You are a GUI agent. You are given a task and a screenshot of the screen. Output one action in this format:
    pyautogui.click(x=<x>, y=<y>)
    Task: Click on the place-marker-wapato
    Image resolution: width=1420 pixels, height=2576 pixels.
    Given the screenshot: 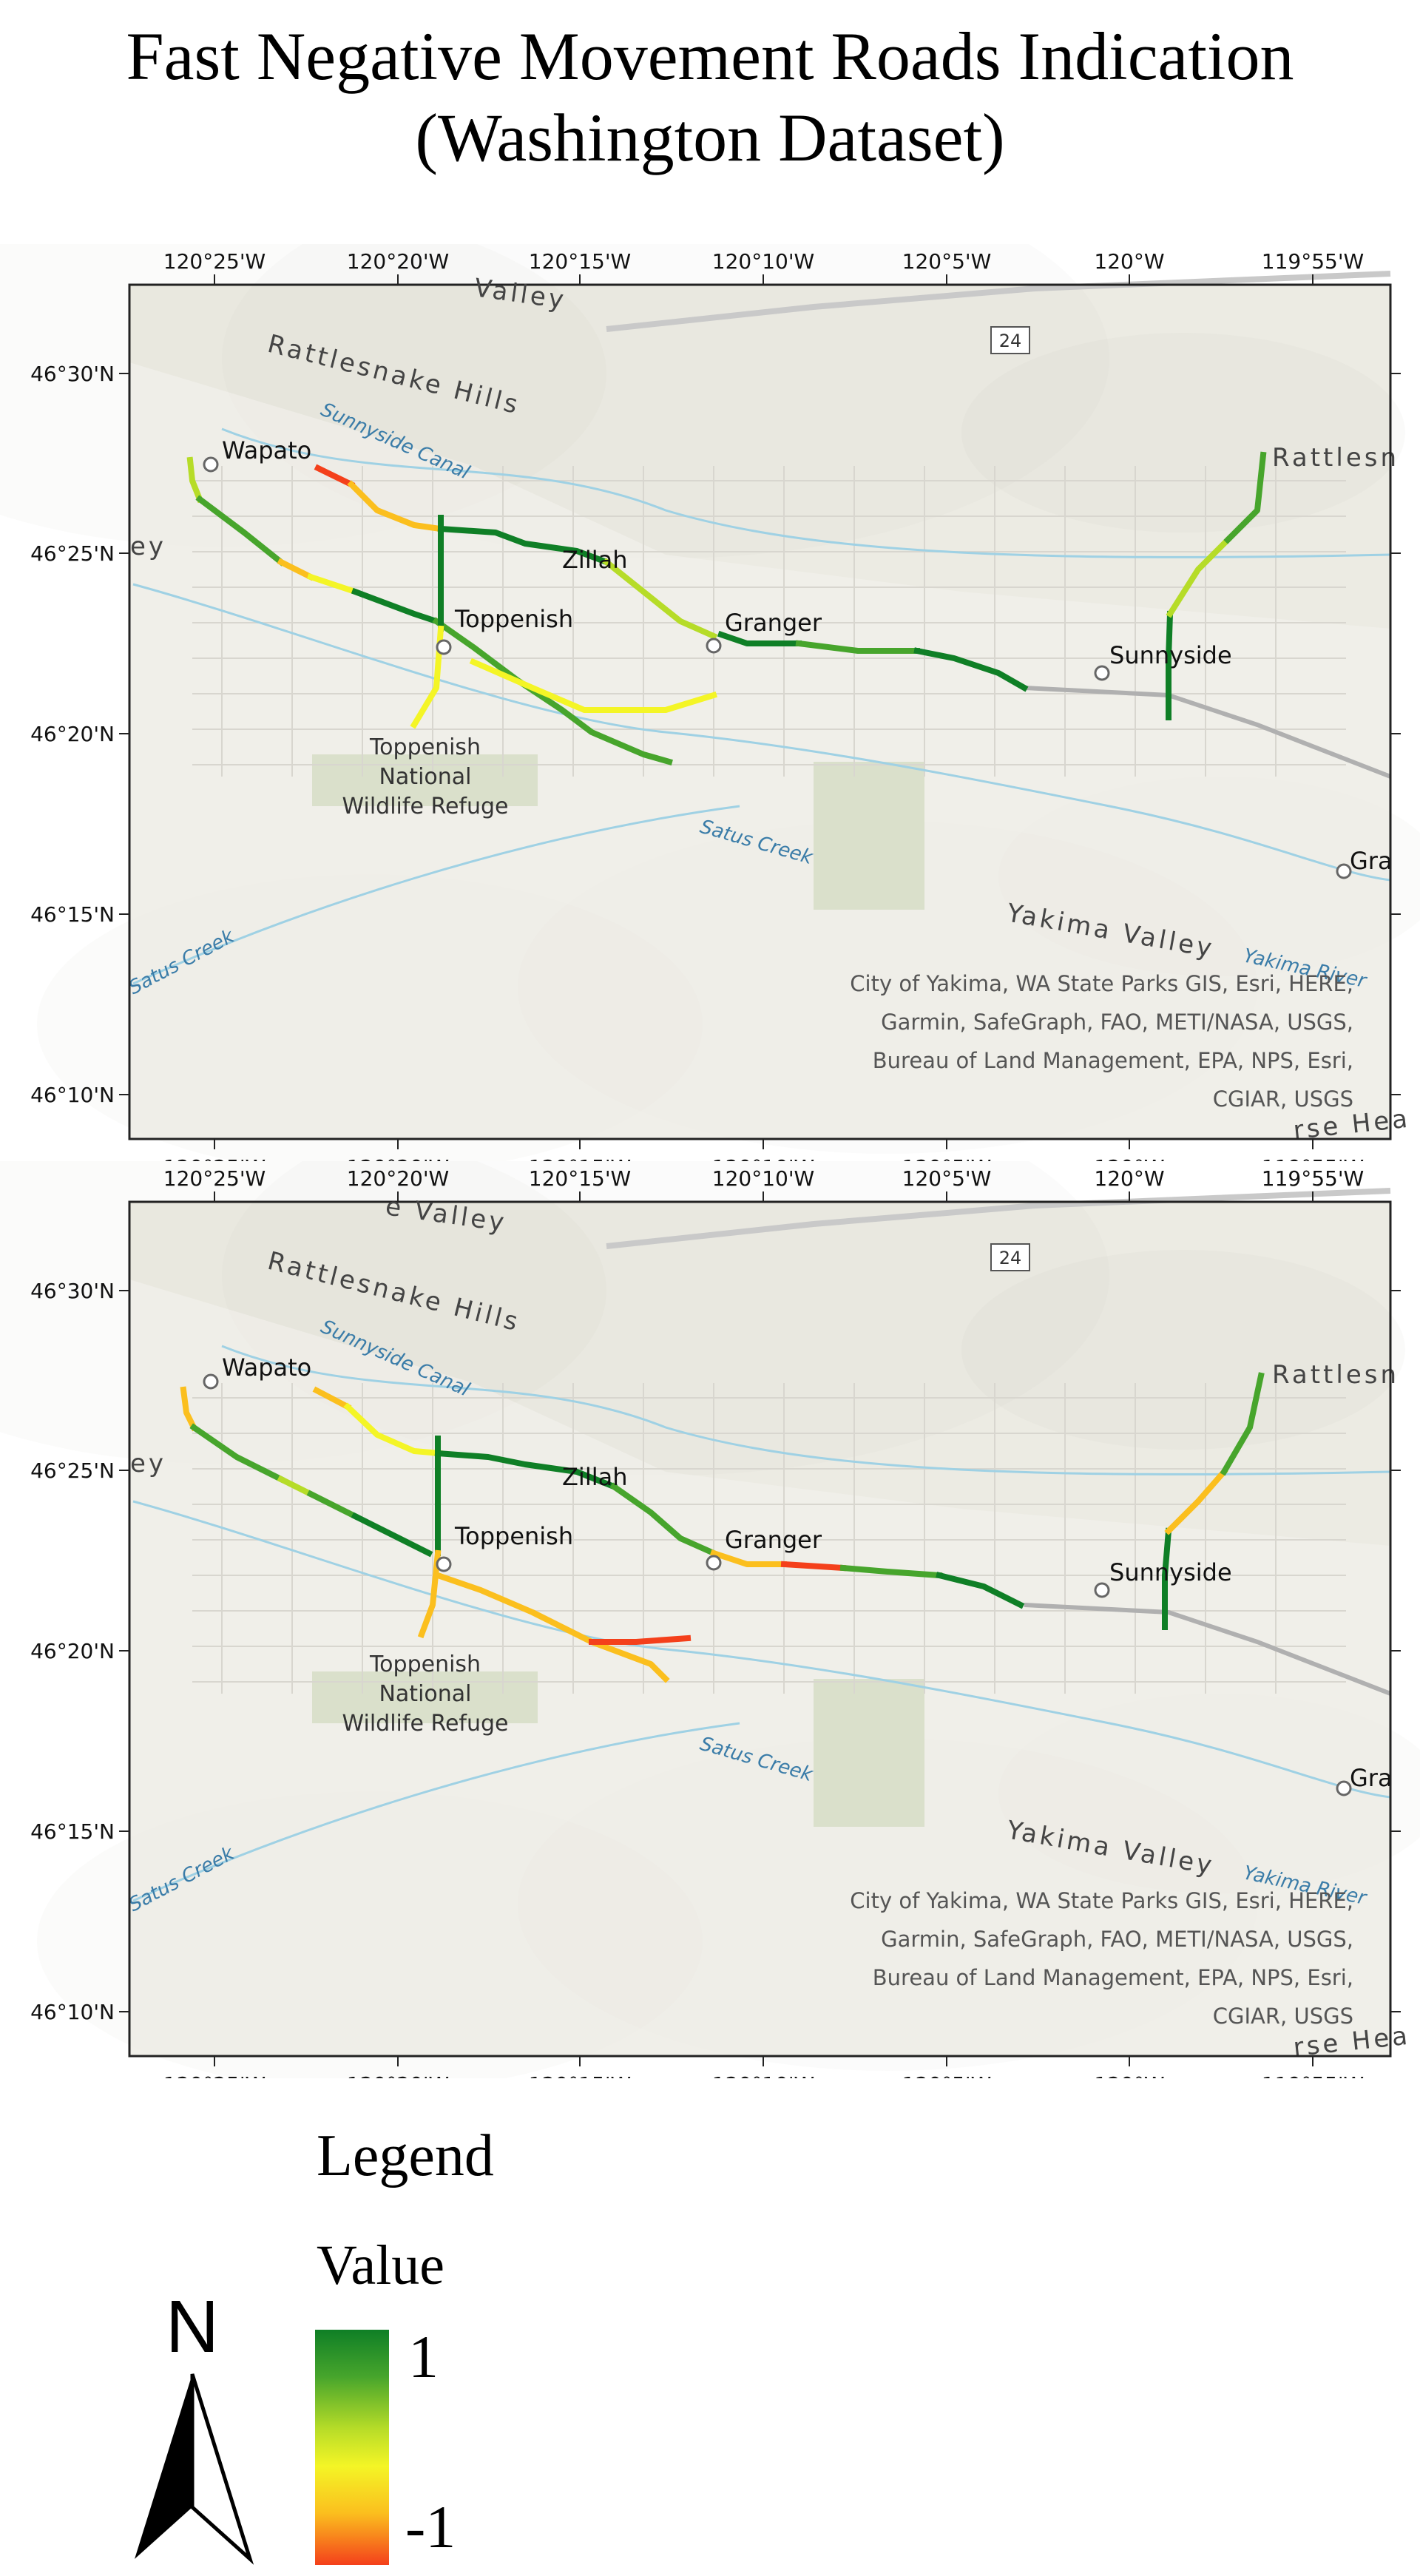 What is the action you would take?
    pyautogui.click(x=211, y=464)
    